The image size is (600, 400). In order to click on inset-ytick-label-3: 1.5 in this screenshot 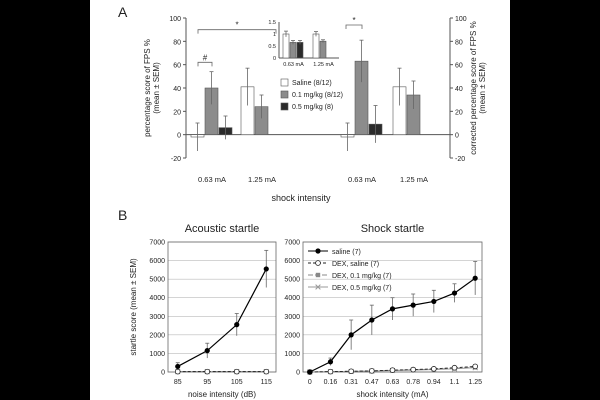, I will do `click(272, 23)`.